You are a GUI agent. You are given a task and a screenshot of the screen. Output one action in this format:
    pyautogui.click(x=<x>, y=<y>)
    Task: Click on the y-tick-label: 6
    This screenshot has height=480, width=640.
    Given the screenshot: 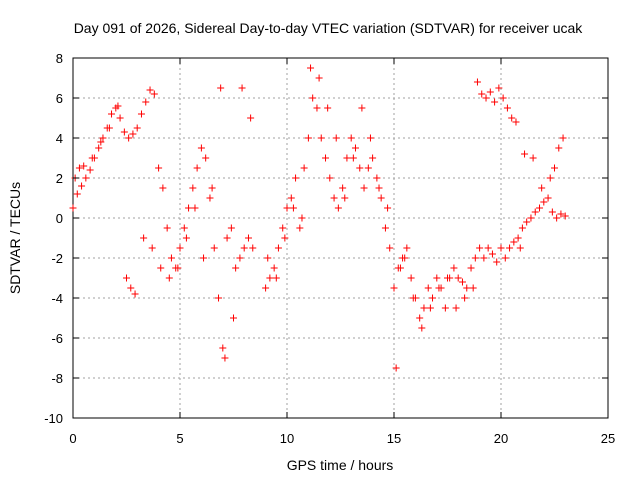 What is the action you would take?
    pyautogui.click(x=59, y=98)
    